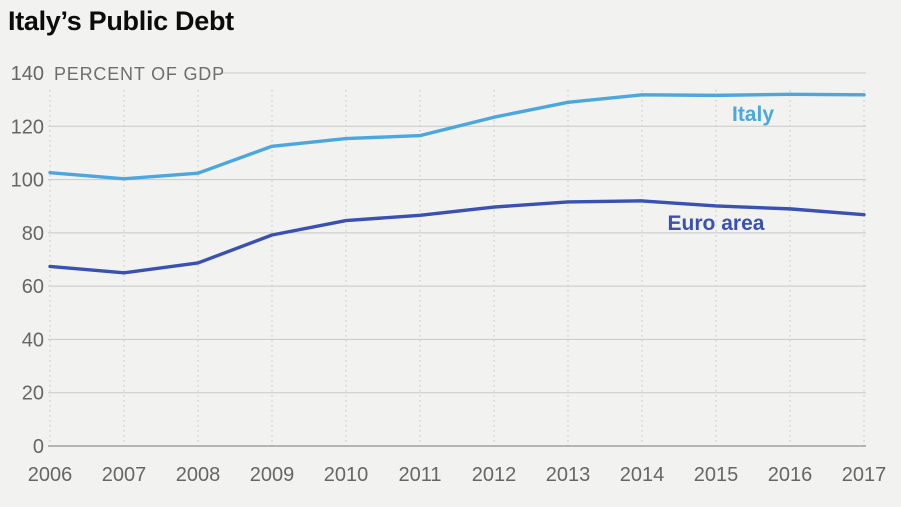 The width and height of the screenshot is (901, 507). What do you see at coordinates (27, 74) in the screenshot?
I see `y-tick-label: 140` at bounding box center [27, 74].